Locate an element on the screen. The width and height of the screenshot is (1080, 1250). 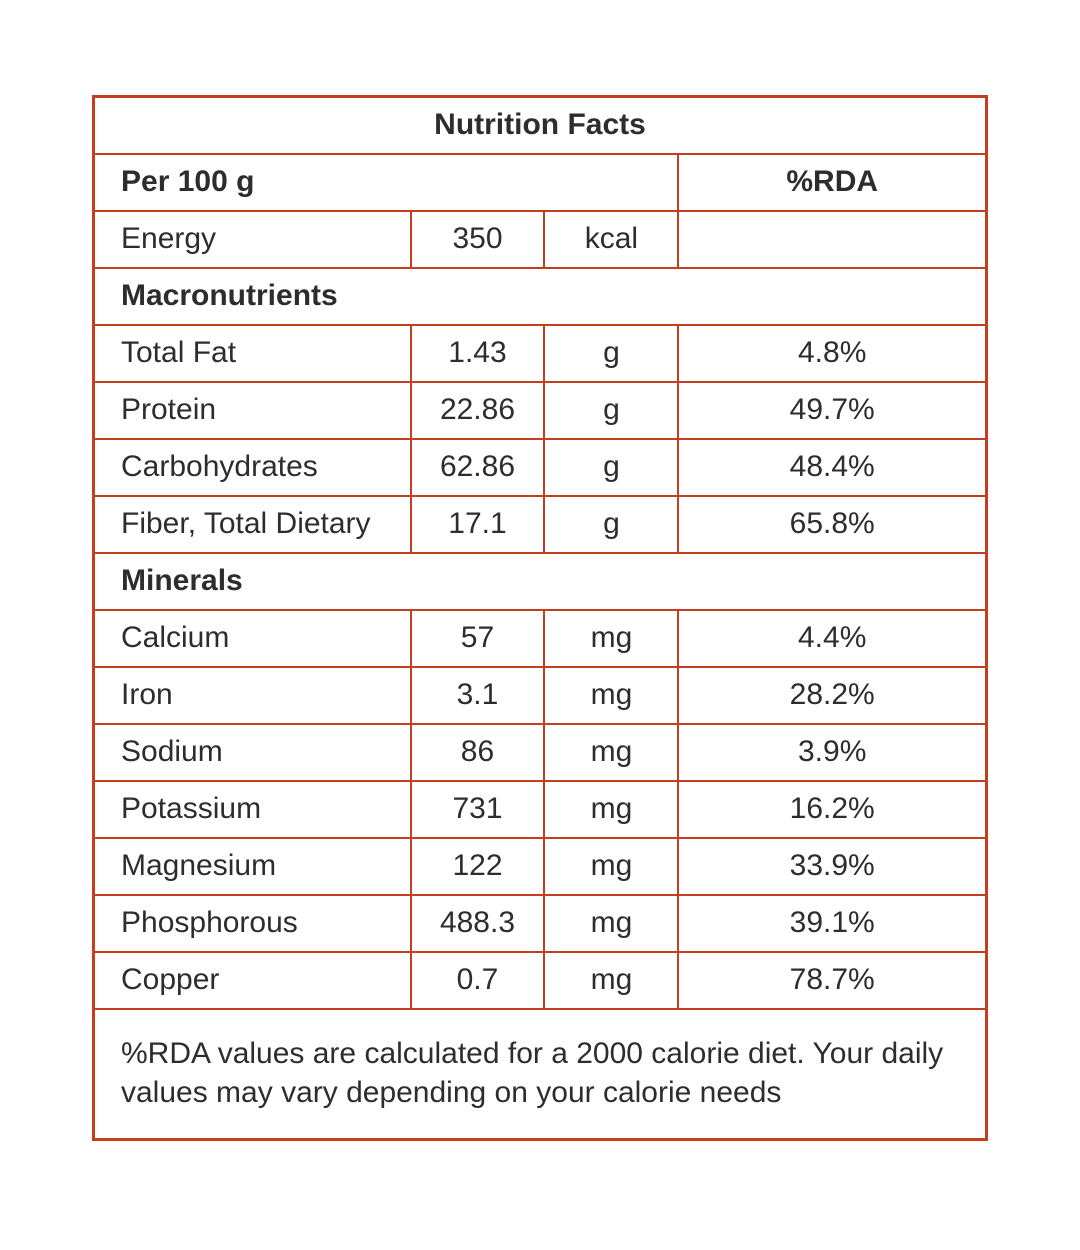
nutrient-label: Potassium is located at coordinates (252, 809).